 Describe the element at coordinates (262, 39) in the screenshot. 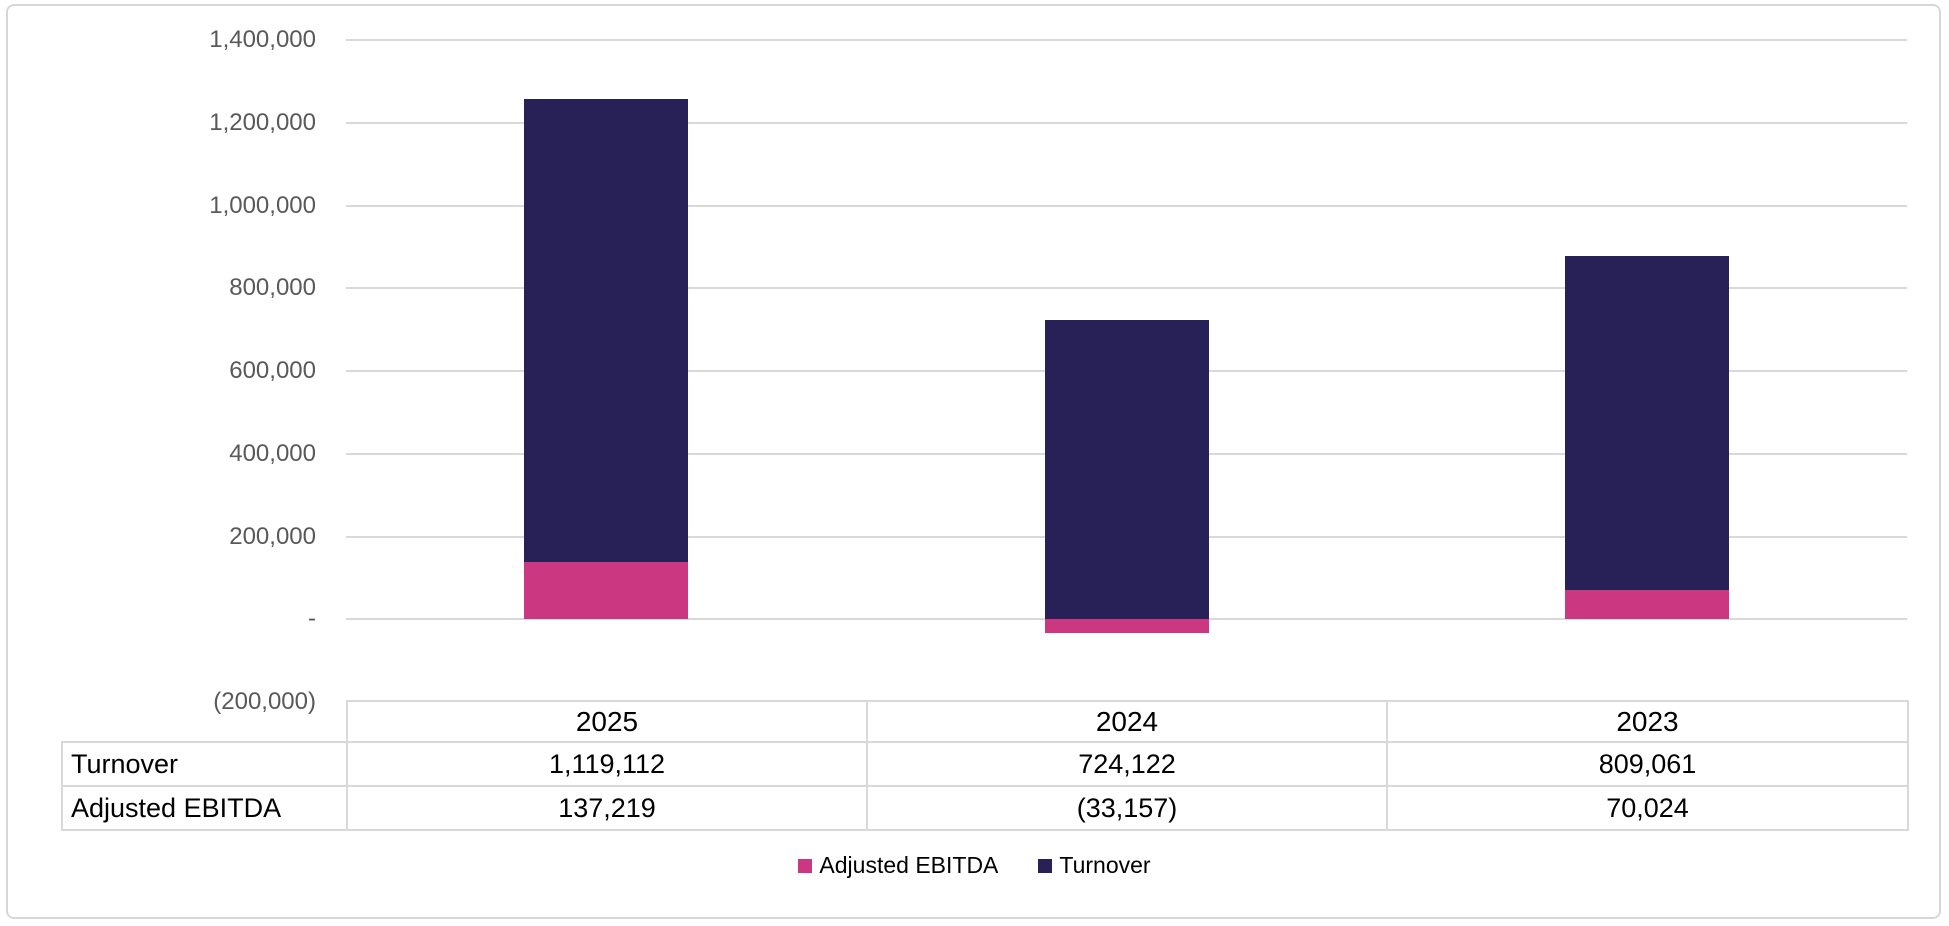

I see `y-axis-tick-label: 1,400,000` at that location.